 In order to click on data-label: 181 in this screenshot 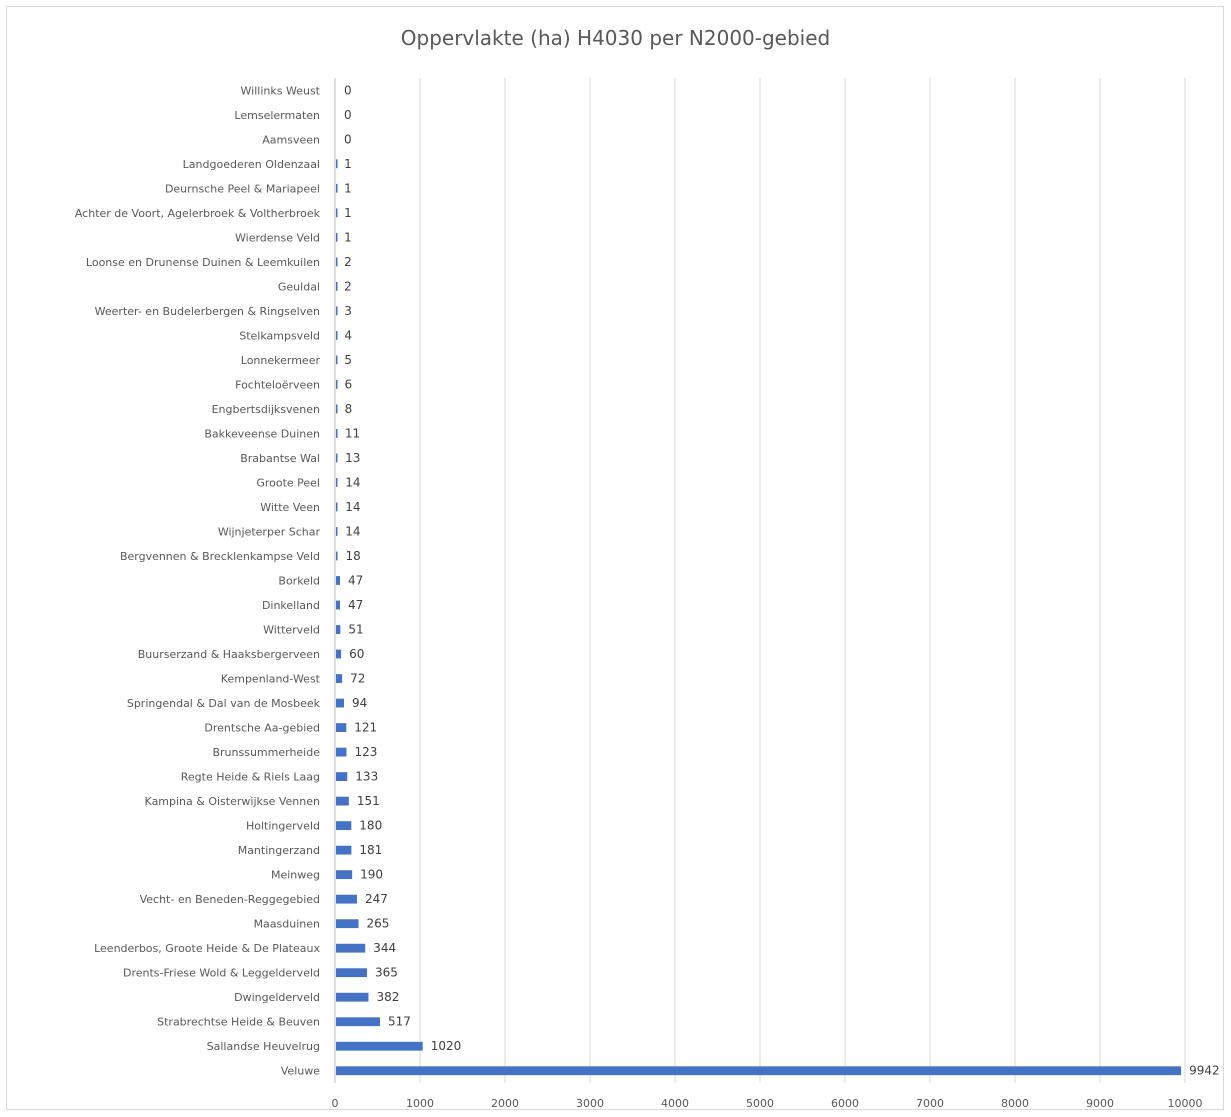, I will do `click(370, 850)`.